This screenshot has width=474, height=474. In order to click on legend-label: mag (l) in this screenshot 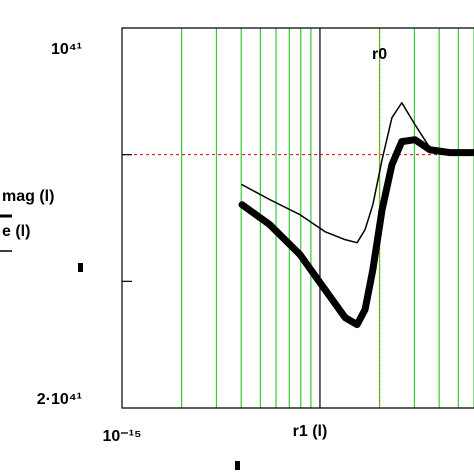, I will do `click(28, 196)`.